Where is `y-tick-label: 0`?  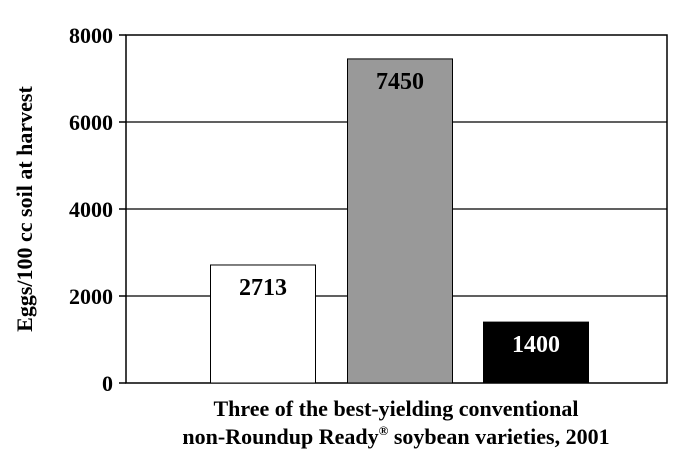
y-tick-label: 0 is located at coordinates (107, 383).